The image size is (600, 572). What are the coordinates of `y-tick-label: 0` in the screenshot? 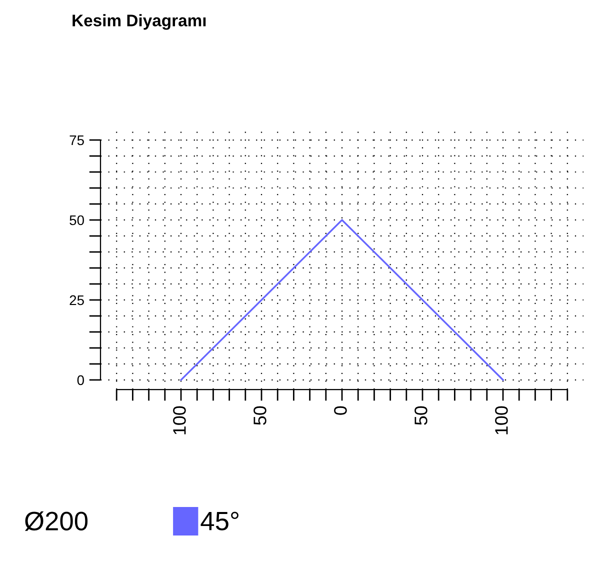 It's located at (80, 380).